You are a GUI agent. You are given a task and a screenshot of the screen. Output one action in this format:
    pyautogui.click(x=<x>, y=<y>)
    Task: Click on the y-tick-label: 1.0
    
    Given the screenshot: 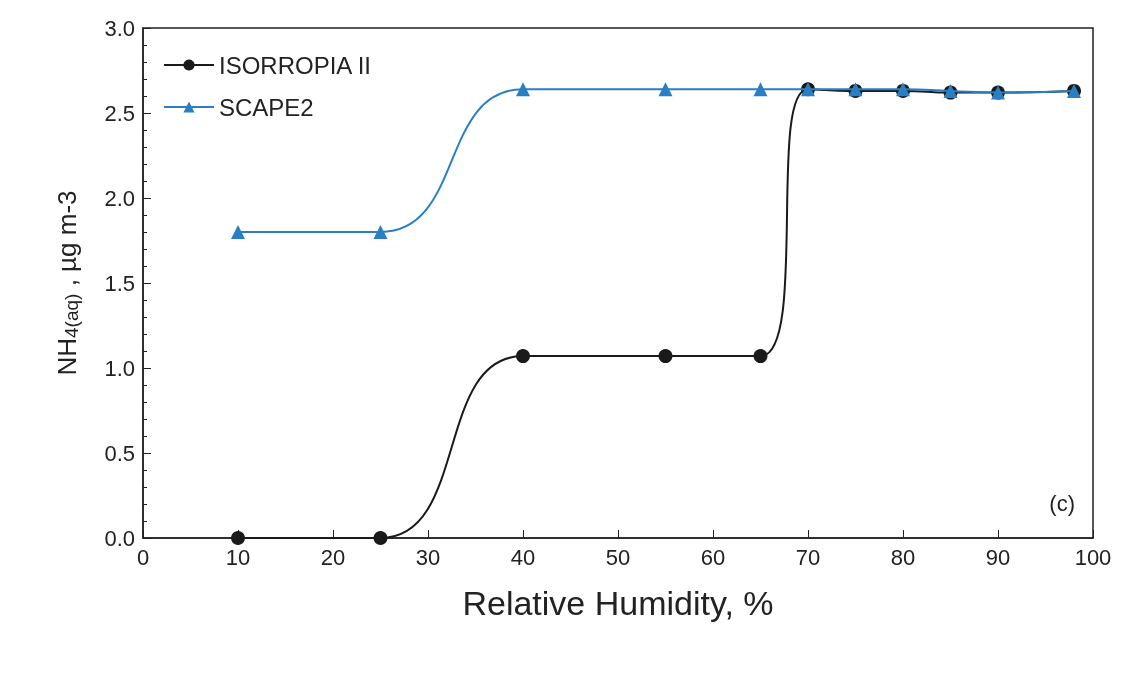 What is the action you would take?
    pyautogui.click(x=119, y=368)
    